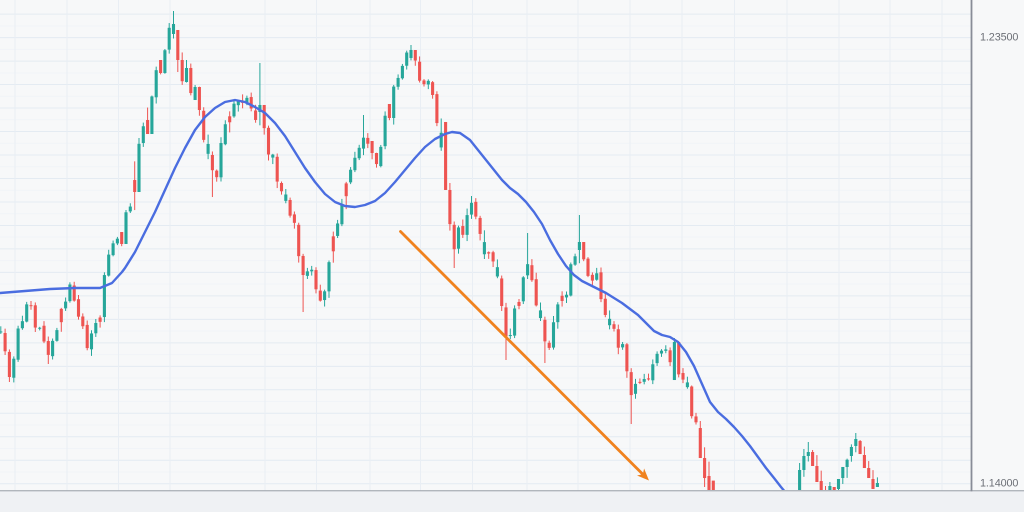 The image size is (1024, 512). I want to click on trend-arrow-annotation, so click(524, 355).